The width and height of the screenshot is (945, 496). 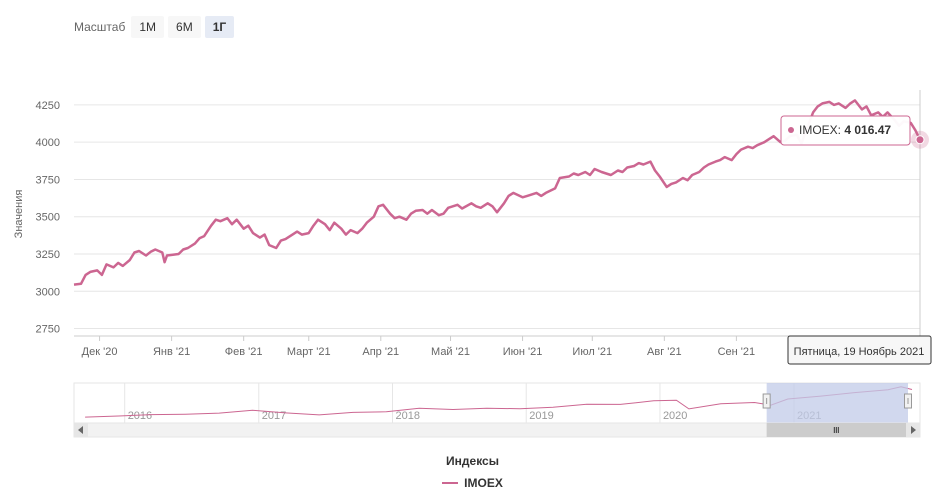 I want to click on x-tick-label: Сен '21, so click(x=737, y=352).